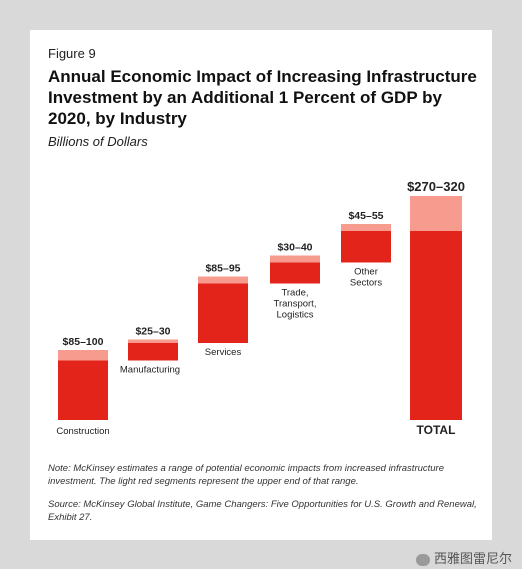 The height and width of the screenshot is (569, 522). I want to click on chart-subtitle: Billions of Dollars, so click(98, 141).